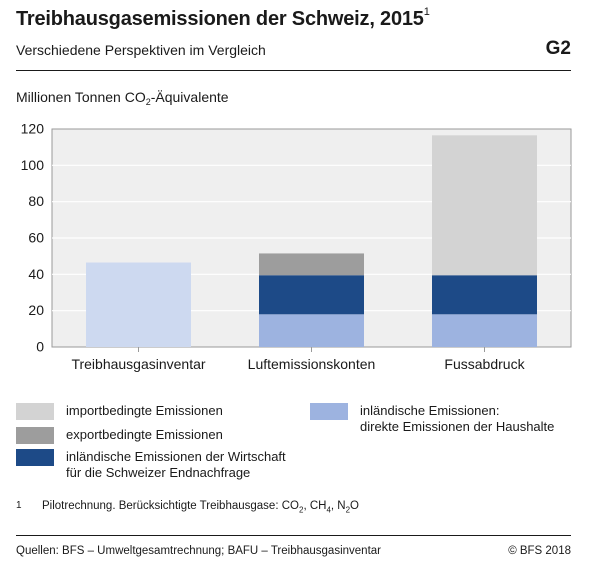 Image resolution: width=595 pixels, height=576 pixels. Describe the element at coordinates (141, 50) in the screenshot. I see `chart-subtitle: Verschiedene Perspektiven im Vergleich` at that location.